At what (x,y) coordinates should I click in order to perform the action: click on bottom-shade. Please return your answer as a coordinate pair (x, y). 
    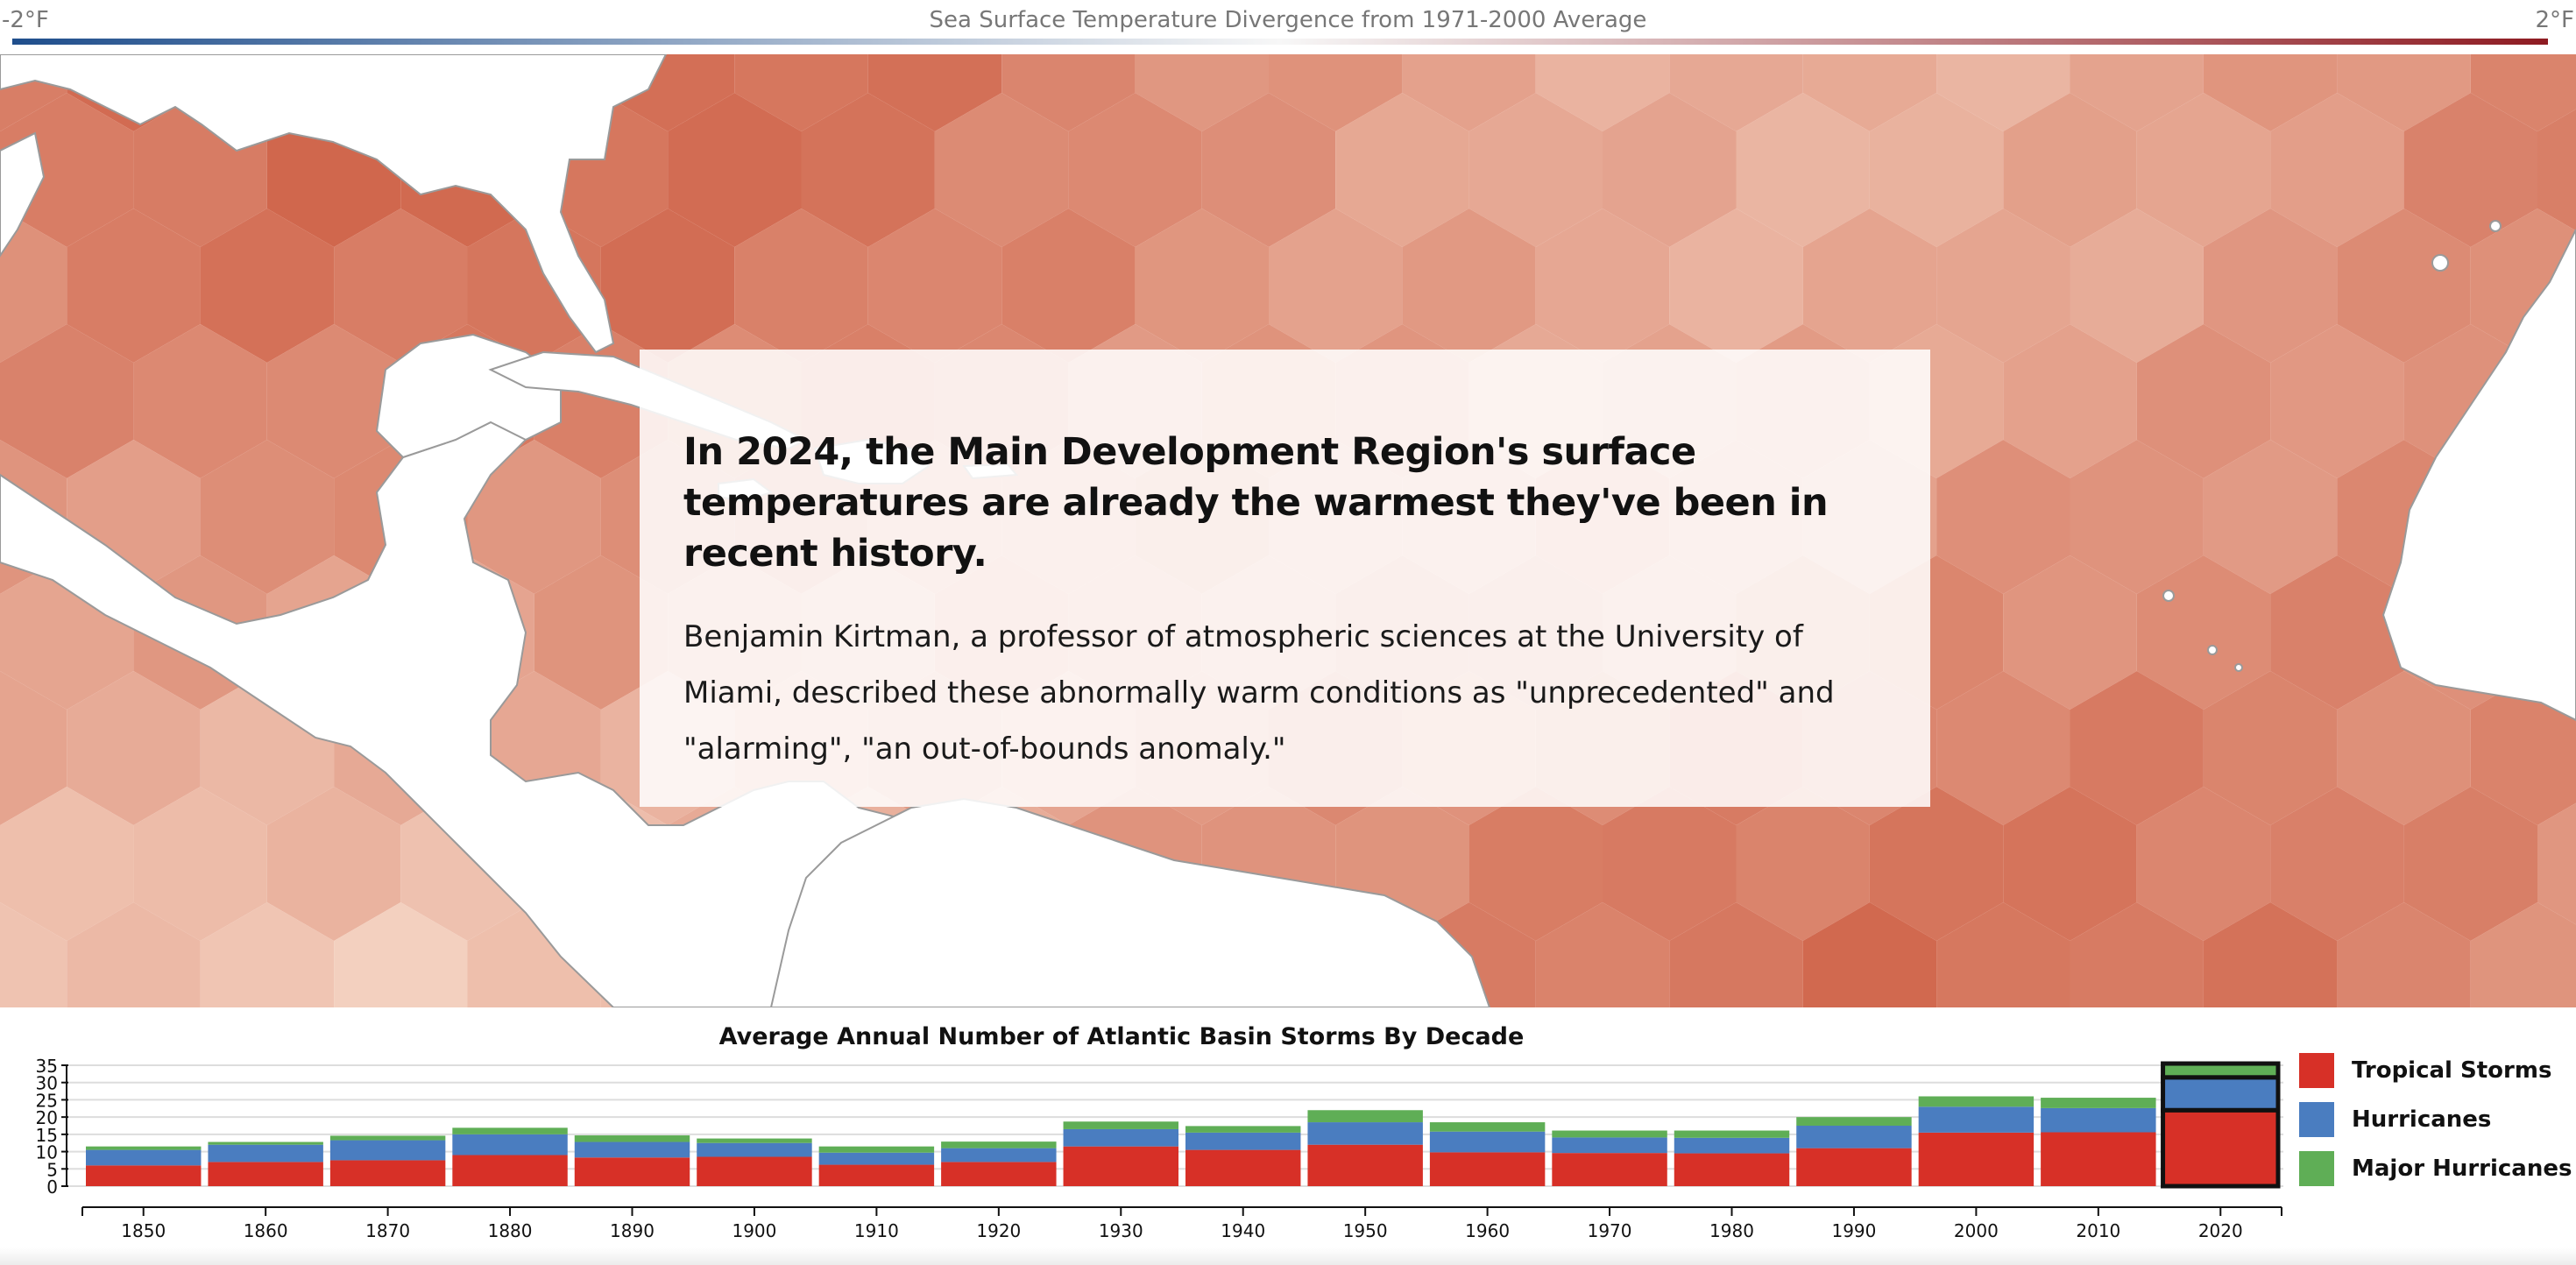
    Looking at the image, I should click on (1288, 1256).